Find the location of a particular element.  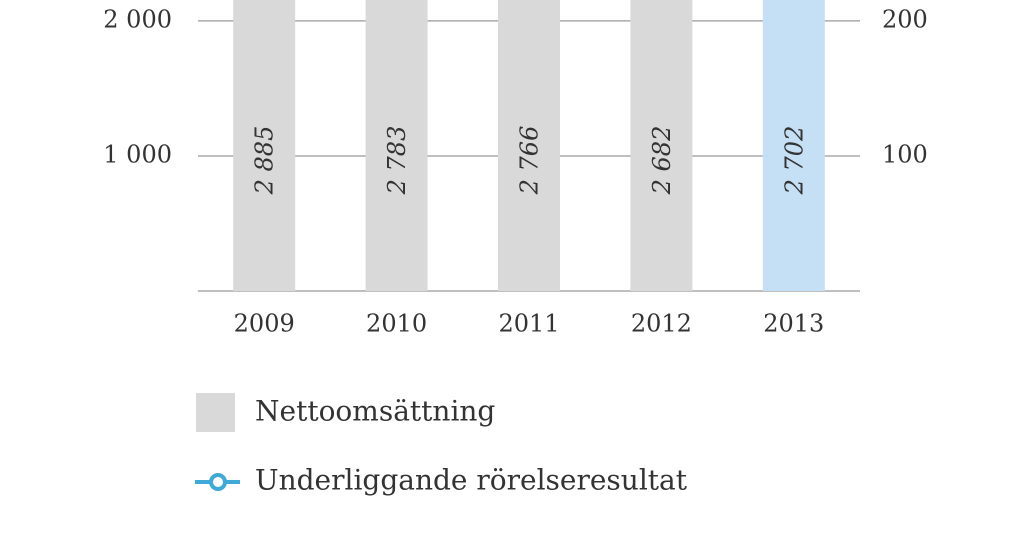

x-tick-label: 2013 is located at coordinates (793, 324).